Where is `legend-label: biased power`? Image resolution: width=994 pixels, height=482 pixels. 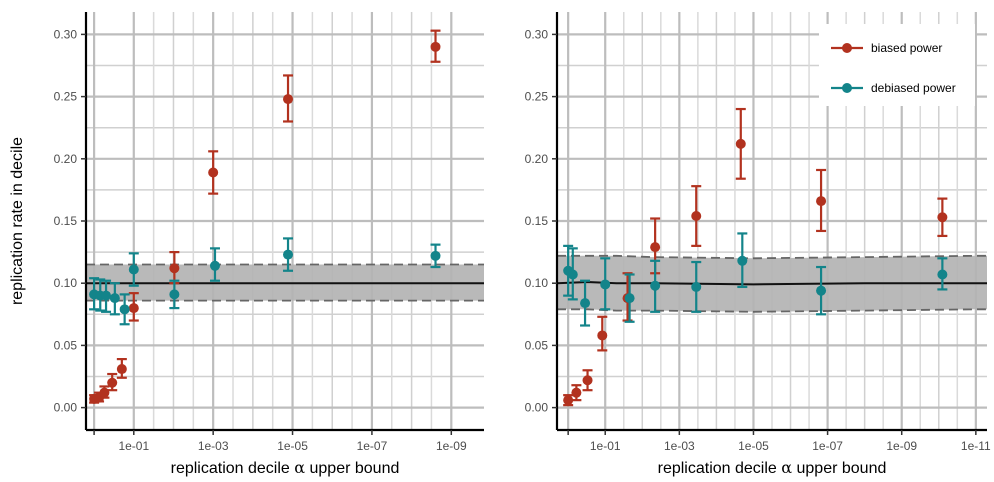
legend-label: biased power is located at coordinates (906, 48).